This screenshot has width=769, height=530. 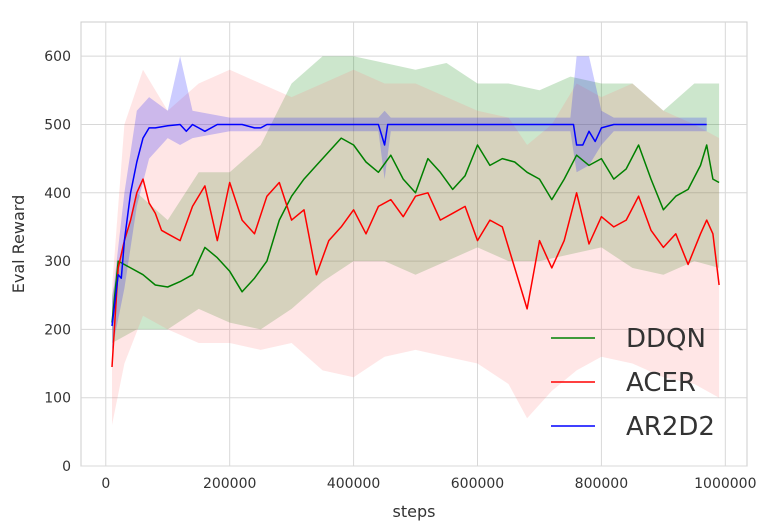 What do you see at coordinates (725, 484) in the screenshot?
I see `x-tick-label: 1000000` at bounding box center [725, 484].